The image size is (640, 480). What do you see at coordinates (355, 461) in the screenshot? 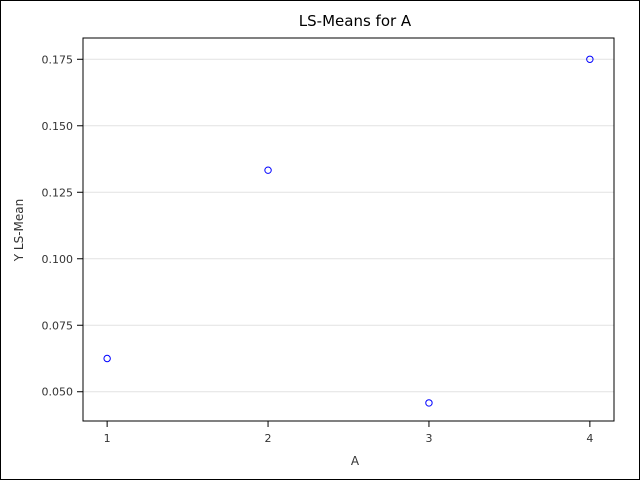
I see `x-axis-label: A` at bounding box center [355, 461].